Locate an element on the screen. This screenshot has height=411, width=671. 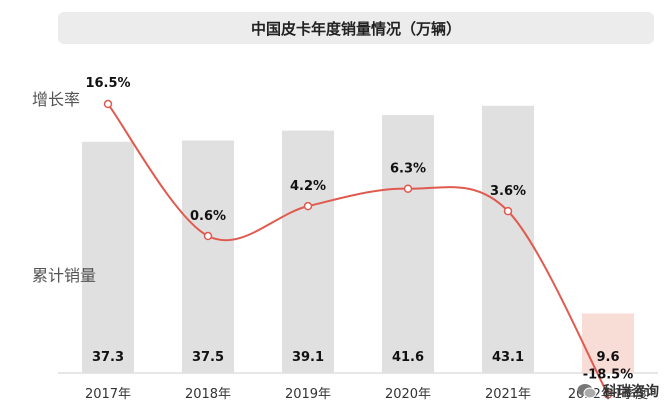
x-tick-label-3: 2020年 is located at coordinates (408, 394).